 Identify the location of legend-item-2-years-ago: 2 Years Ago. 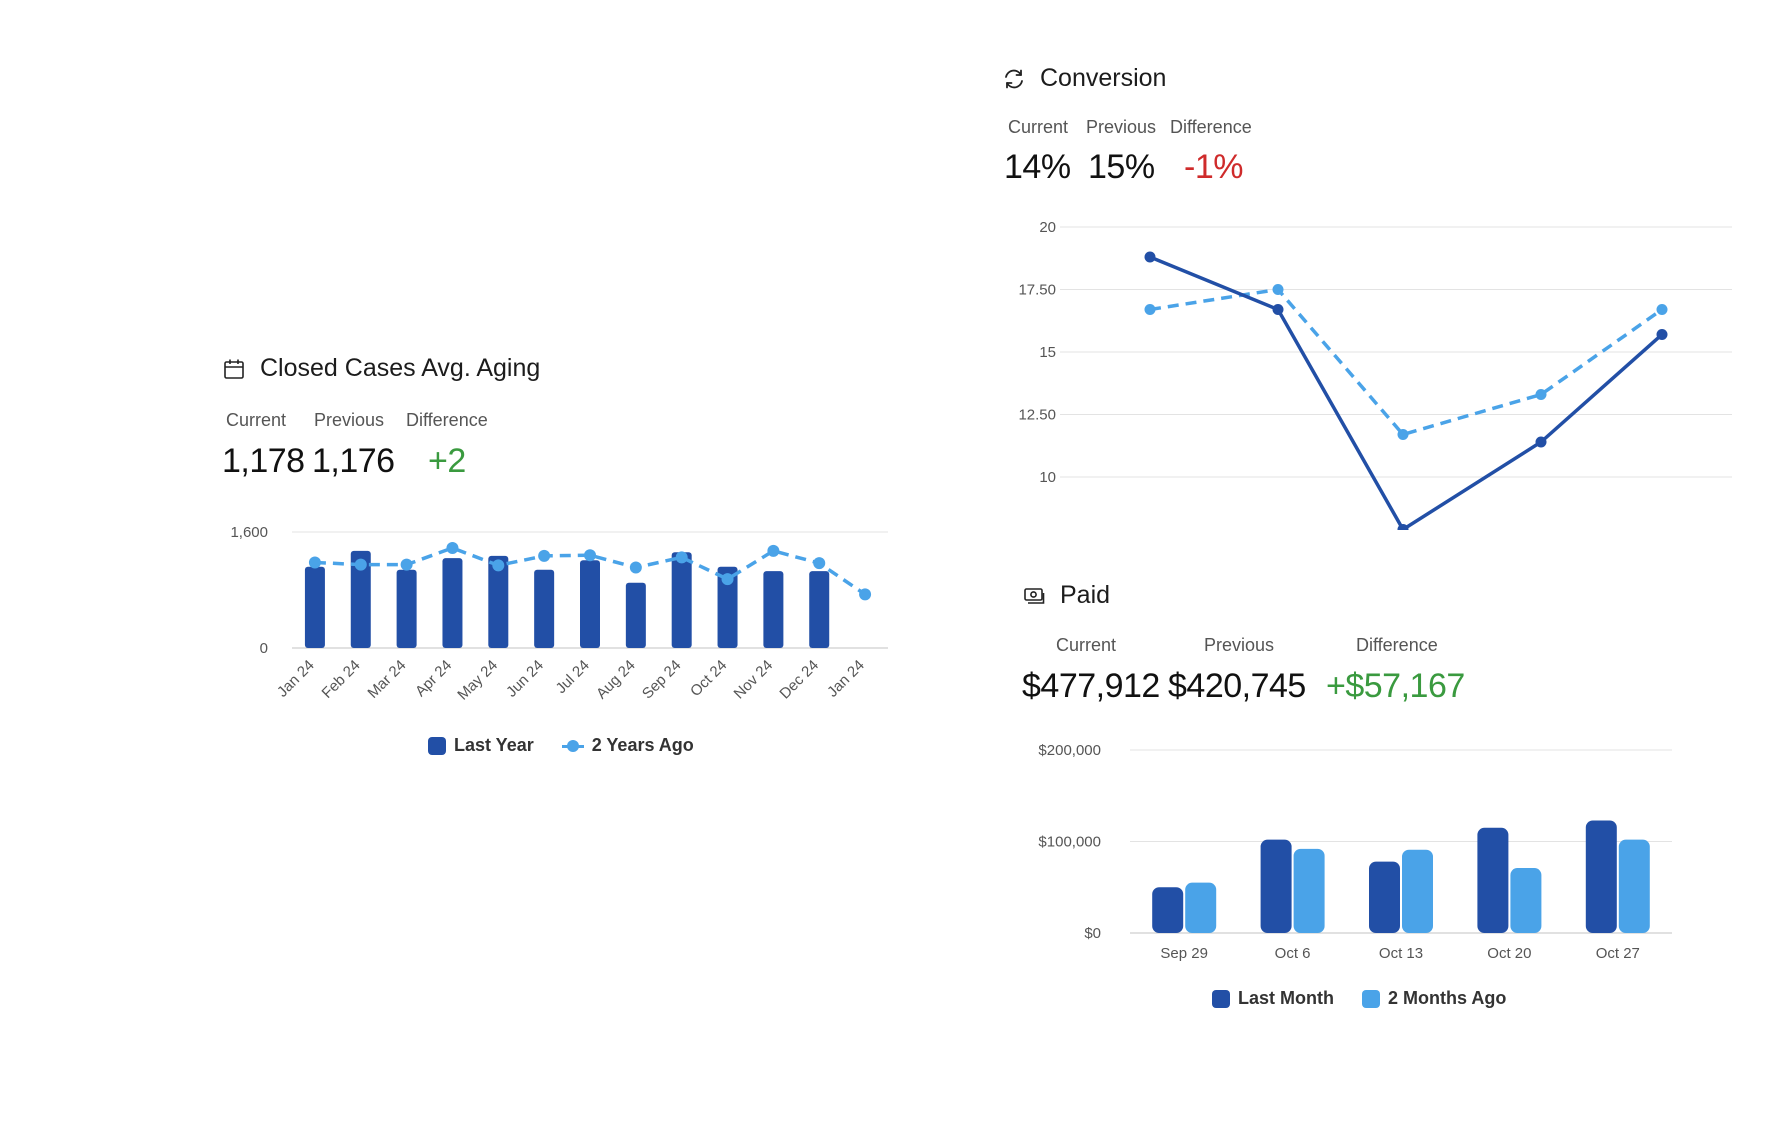
(627, 745).